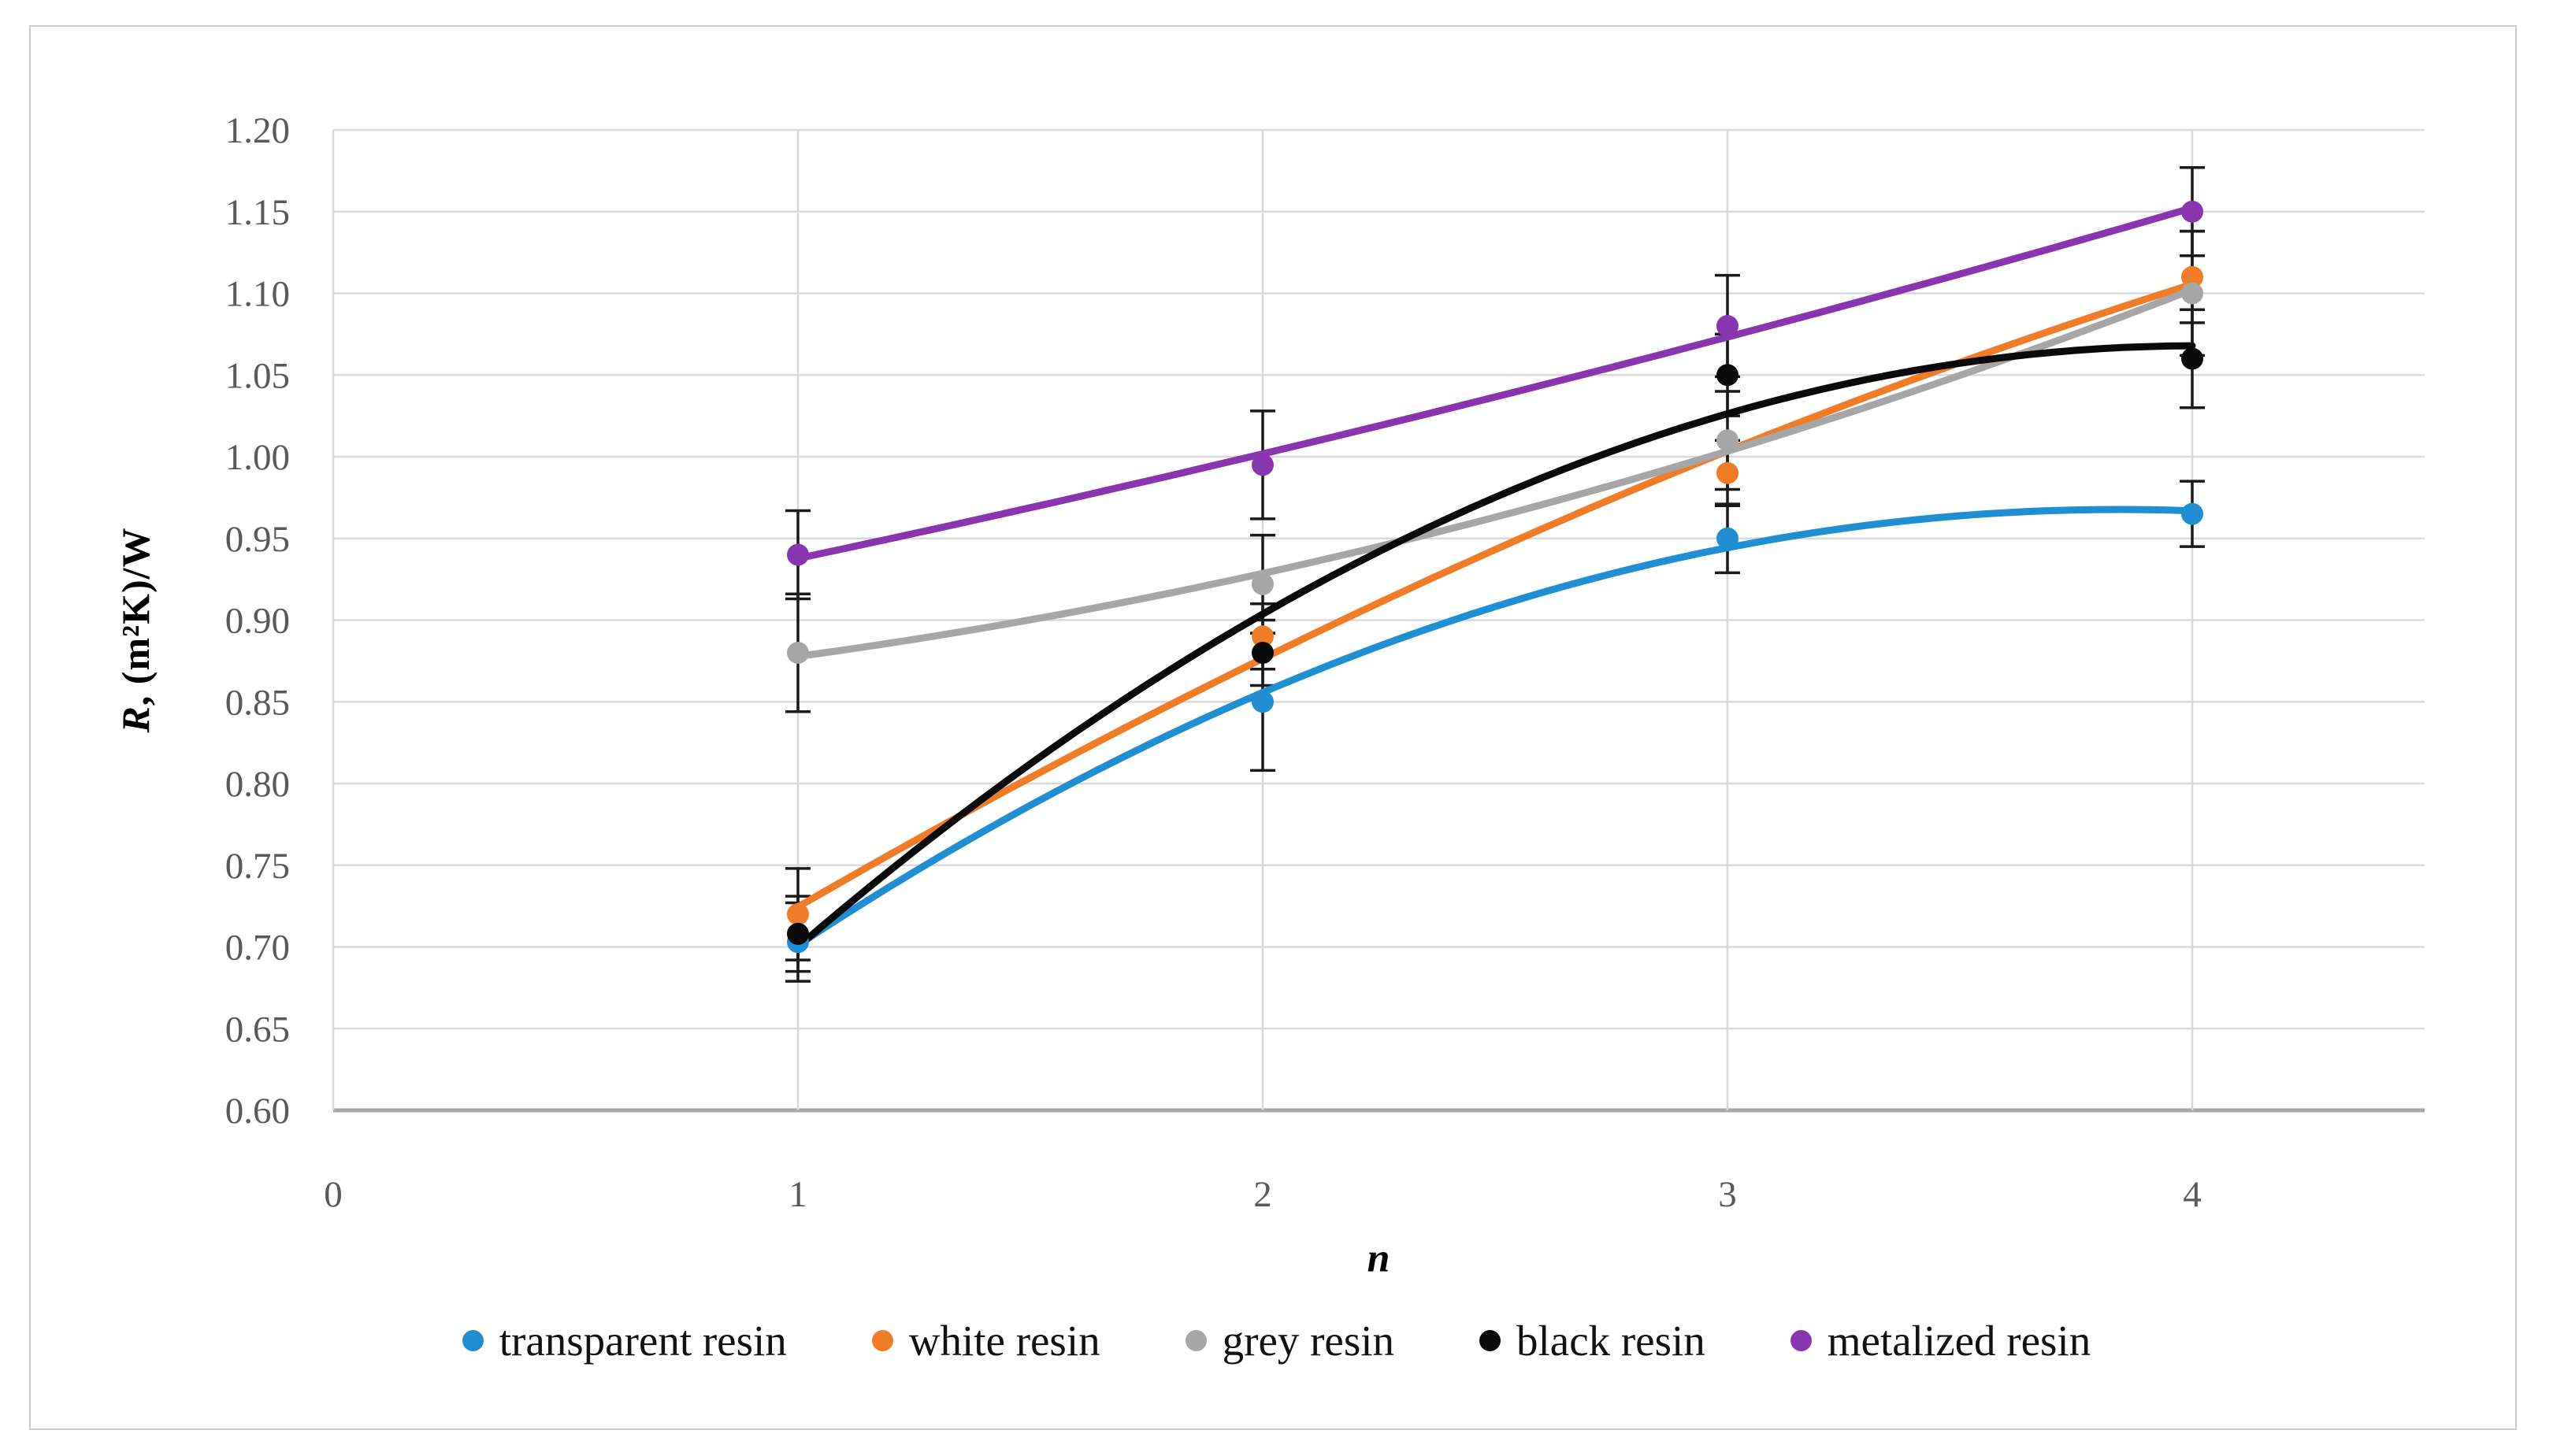  What do you see at coordinates (798, 554) in the screenshot?
I see `data-point-metalized-resin-n1` at bounding box center [798, 554].